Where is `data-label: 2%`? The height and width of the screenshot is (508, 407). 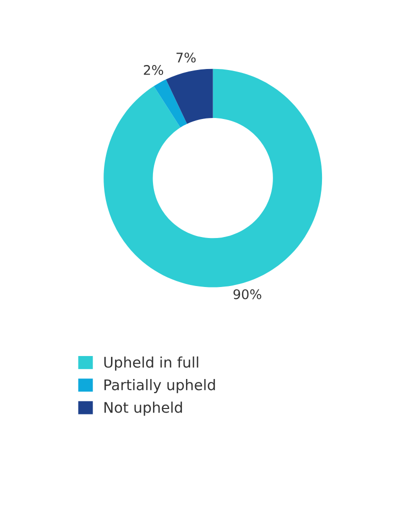
data-label: 2% is located at coordinates (154, 70).